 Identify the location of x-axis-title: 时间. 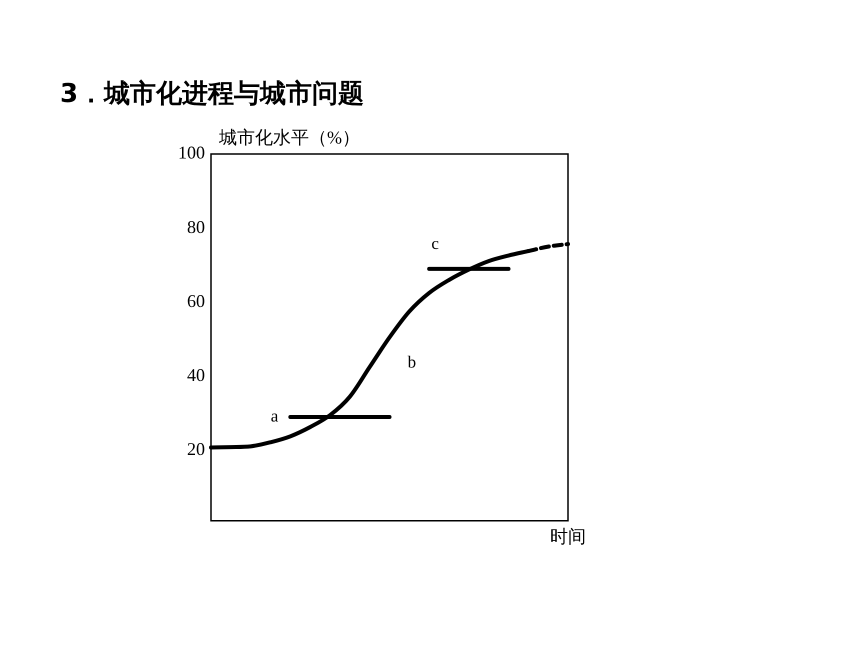
(568, 536).